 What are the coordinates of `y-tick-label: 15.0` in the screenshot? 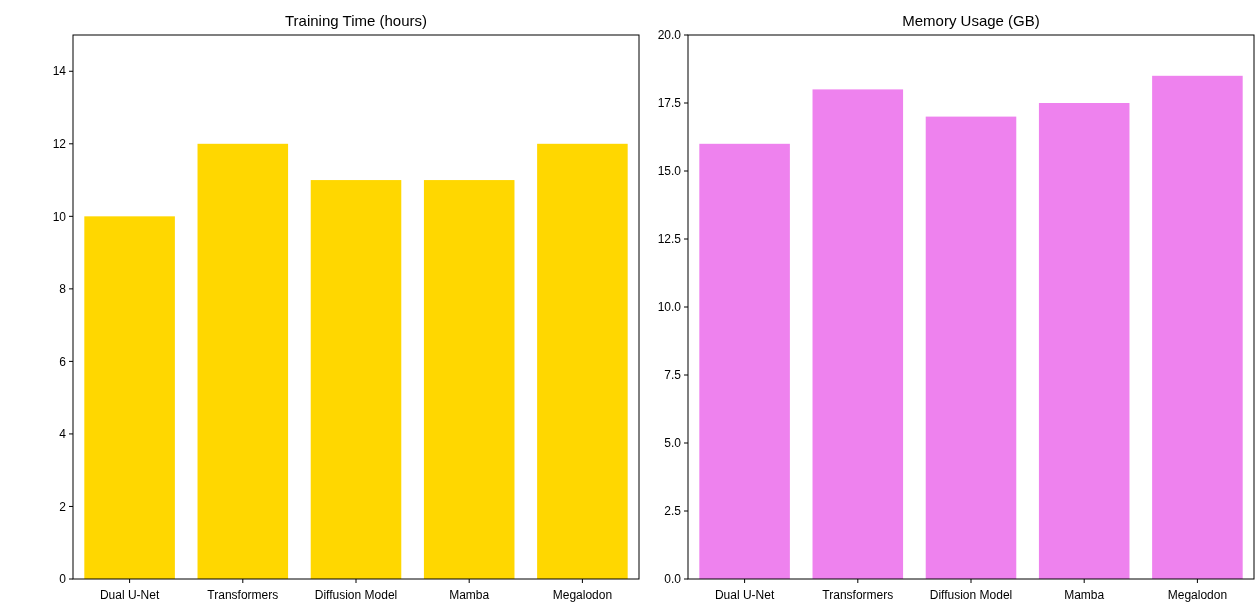 It's located at (669, 171).